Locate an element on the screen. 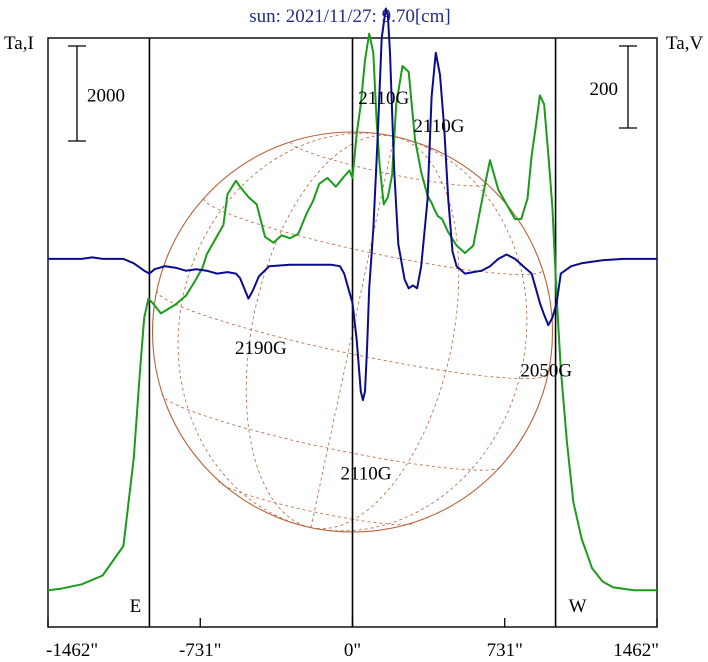 The width and height of the screenshot is (708, 662). x-tick-label: -731" is located at coordinates (200, 650).